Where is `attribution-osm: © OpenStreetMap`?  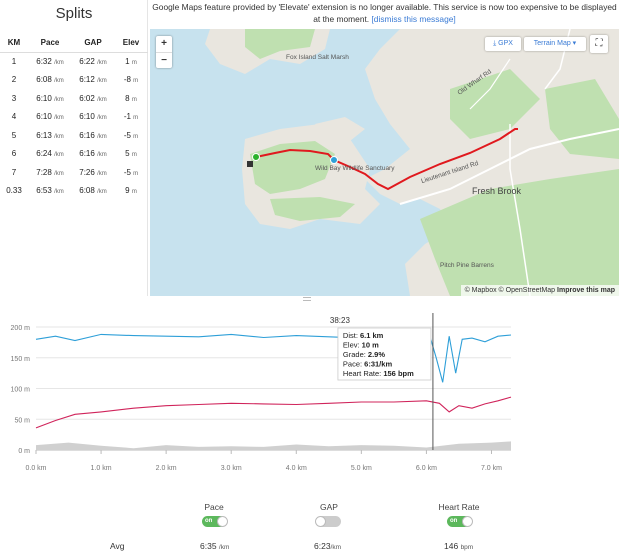
attribution-osm: © OpenStreetMap is located at coordinates (527, 290).